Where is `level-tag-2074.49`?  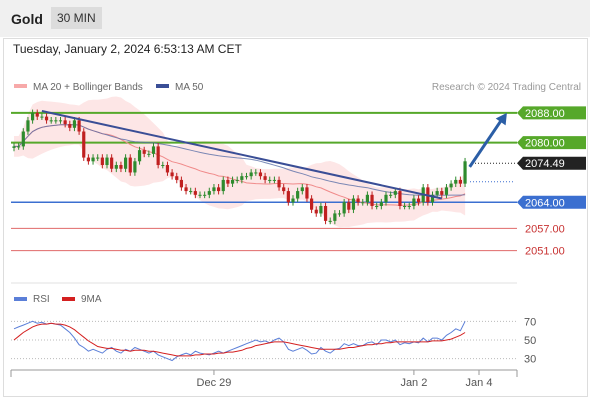 level-tag-2074.49 is located at coordinates (551, 163).